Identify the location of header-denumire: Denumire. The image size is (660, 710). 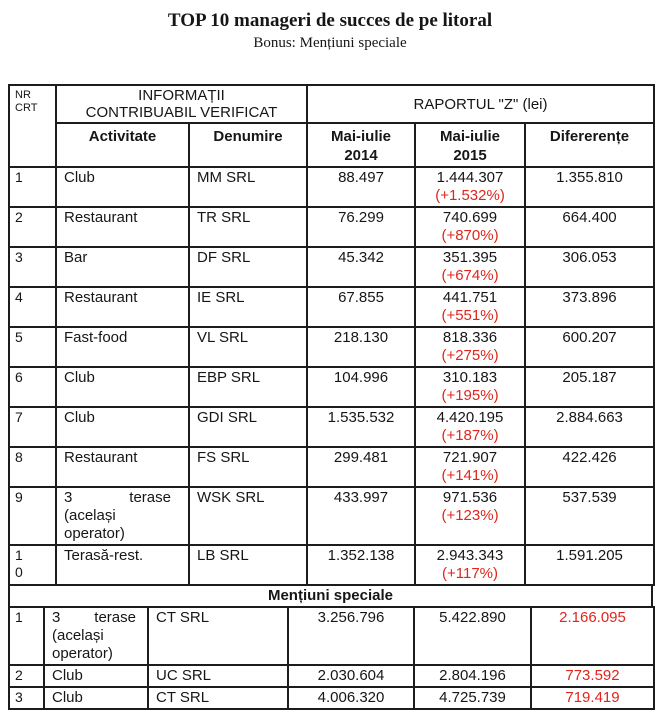
(248, 145).